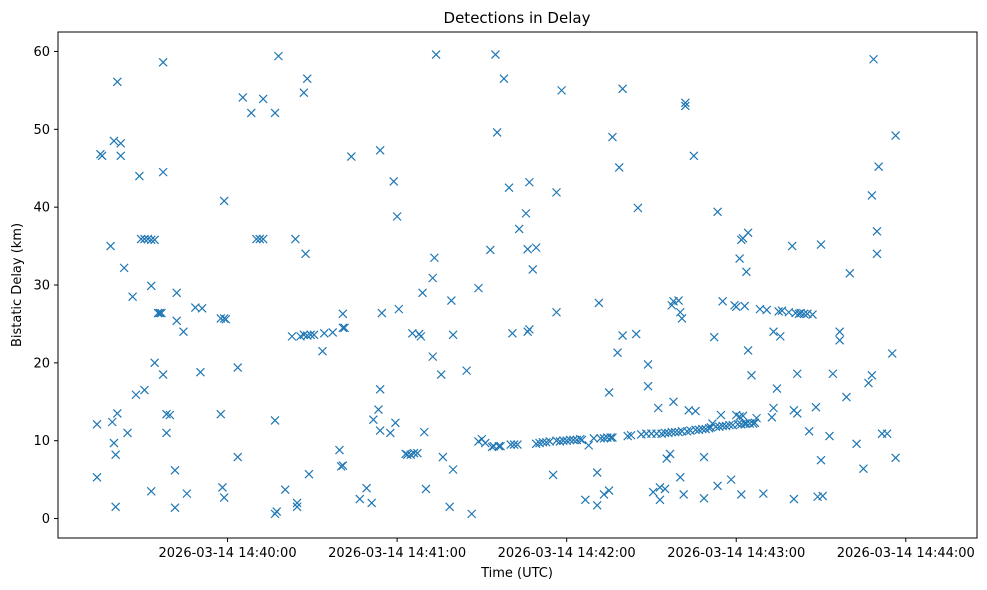  Describe the element at coordinates (41, 130) in the screenshot. I see `y-tick-label: 50` at that location.